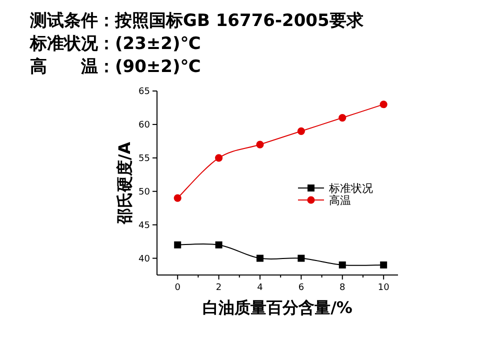 Image resolution: width=477 pixels, height=337 pixels. I want to click on y-tick-label: 60, so click(144, 125).